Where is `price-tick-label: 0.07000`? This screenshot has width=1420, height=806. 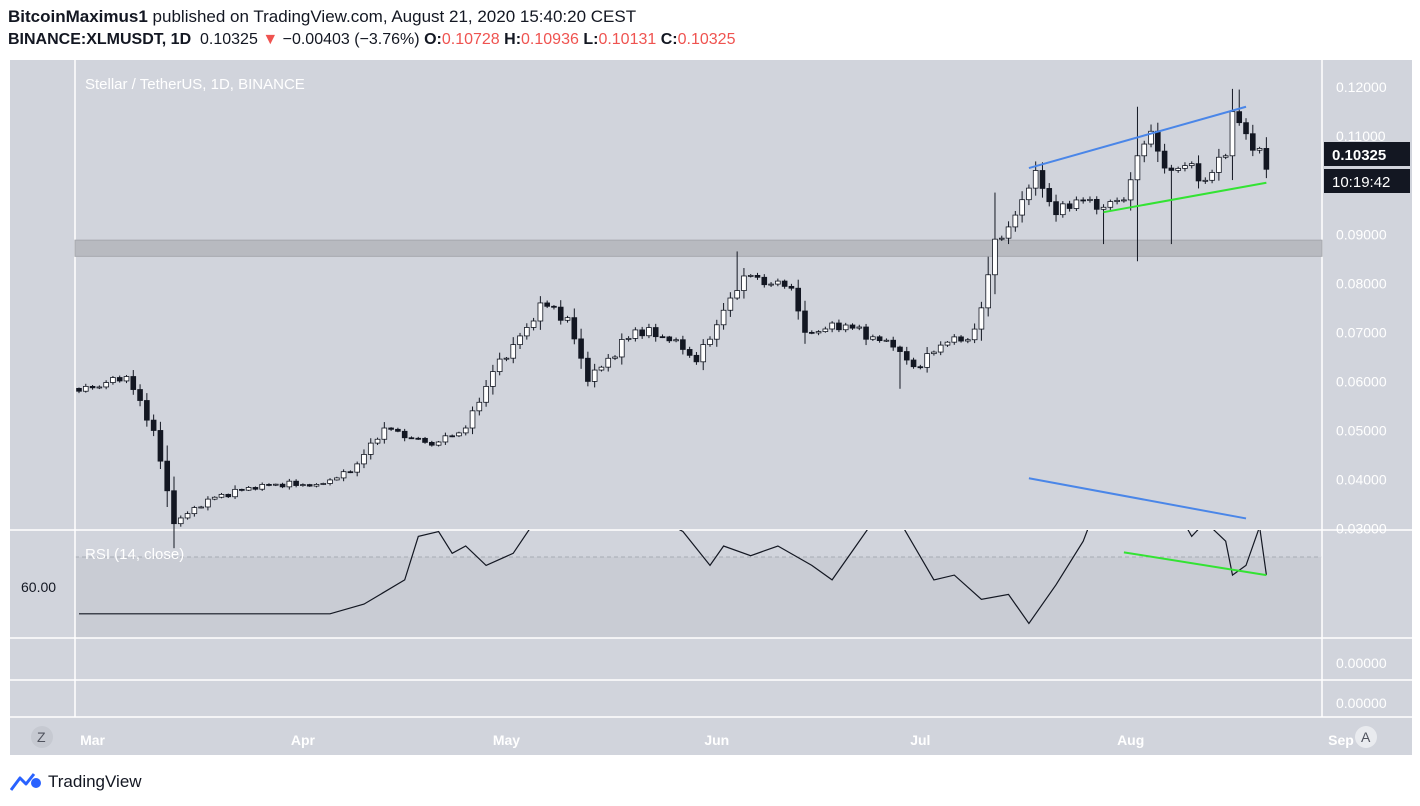 price-tick-label: 0.07000 is located at coordinates (1361, 332).